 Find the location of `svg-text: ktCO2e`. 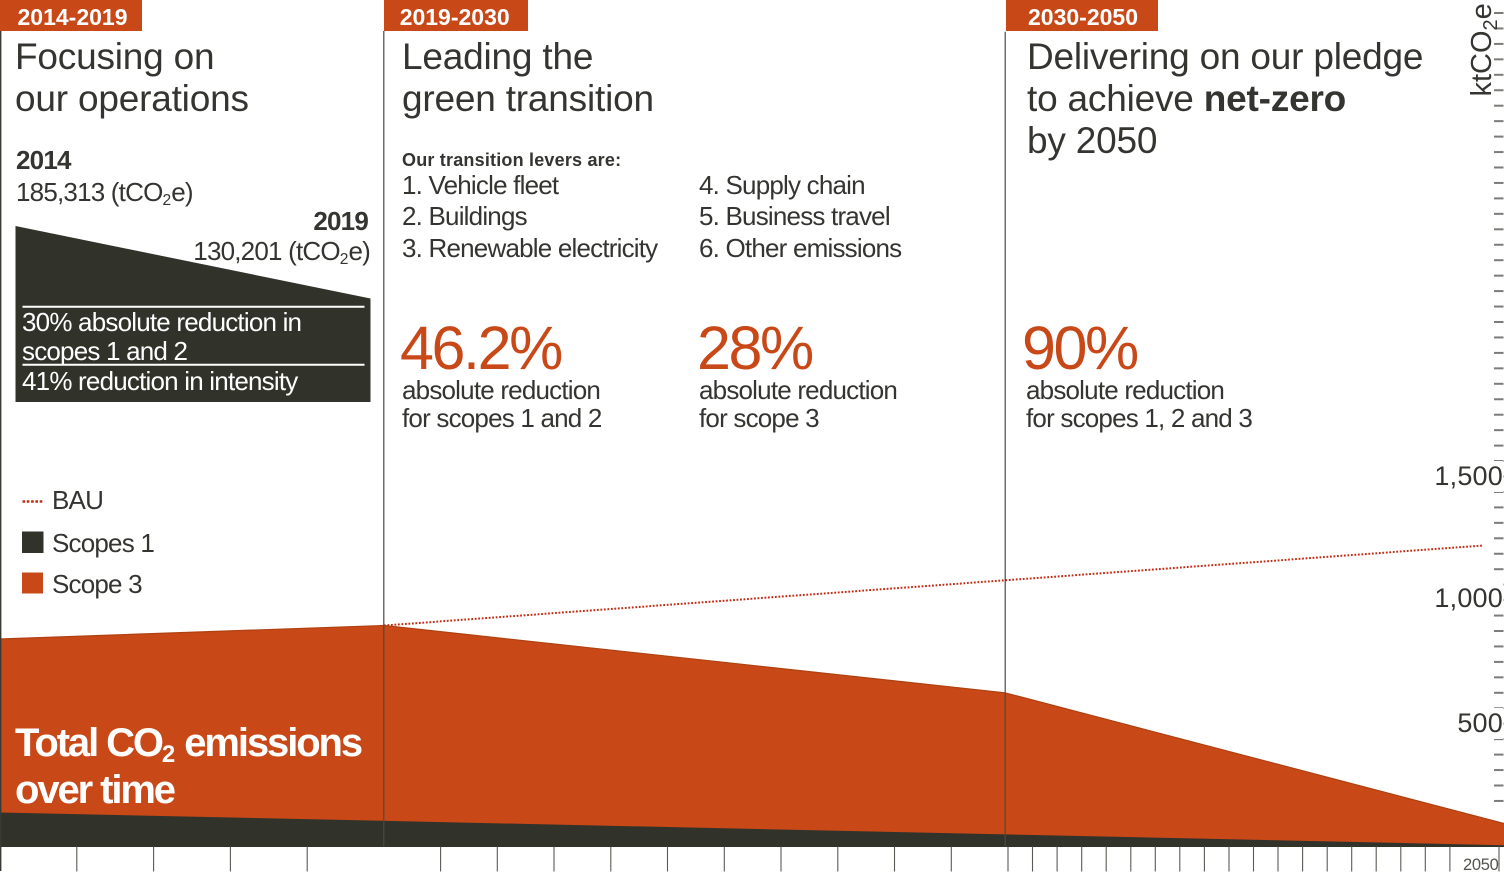

svg-text: ktCO2e is located at coordinates (1484, 49).